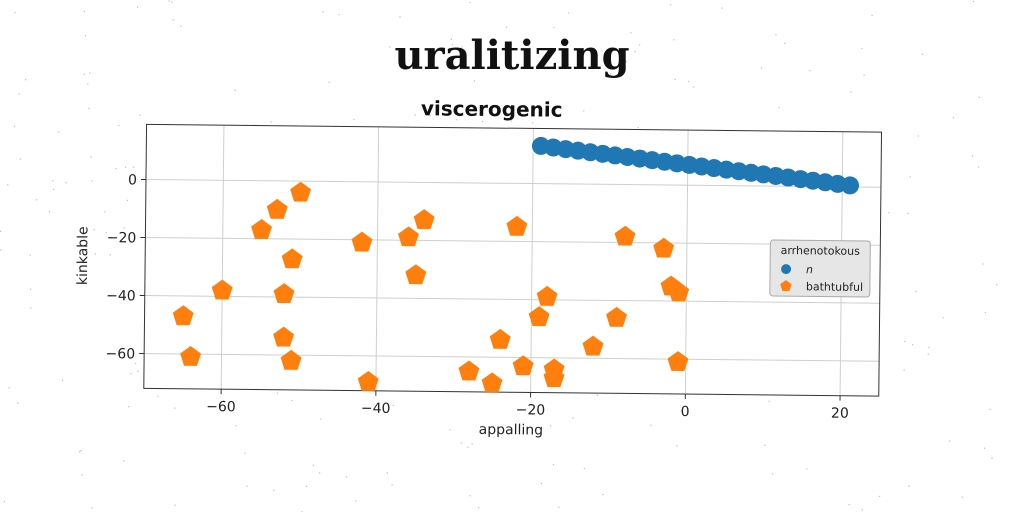  What do you see at coordinates (695, 165) in the screenshot?
I see `series-n` at bounding box center [695, 165].